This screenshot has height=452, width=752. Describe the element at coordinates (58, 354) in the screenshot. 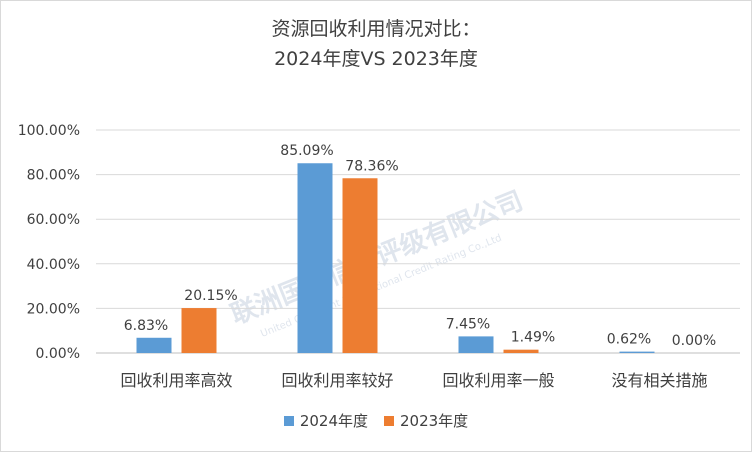

I see `y-tick-label: 0.00%` at that location.